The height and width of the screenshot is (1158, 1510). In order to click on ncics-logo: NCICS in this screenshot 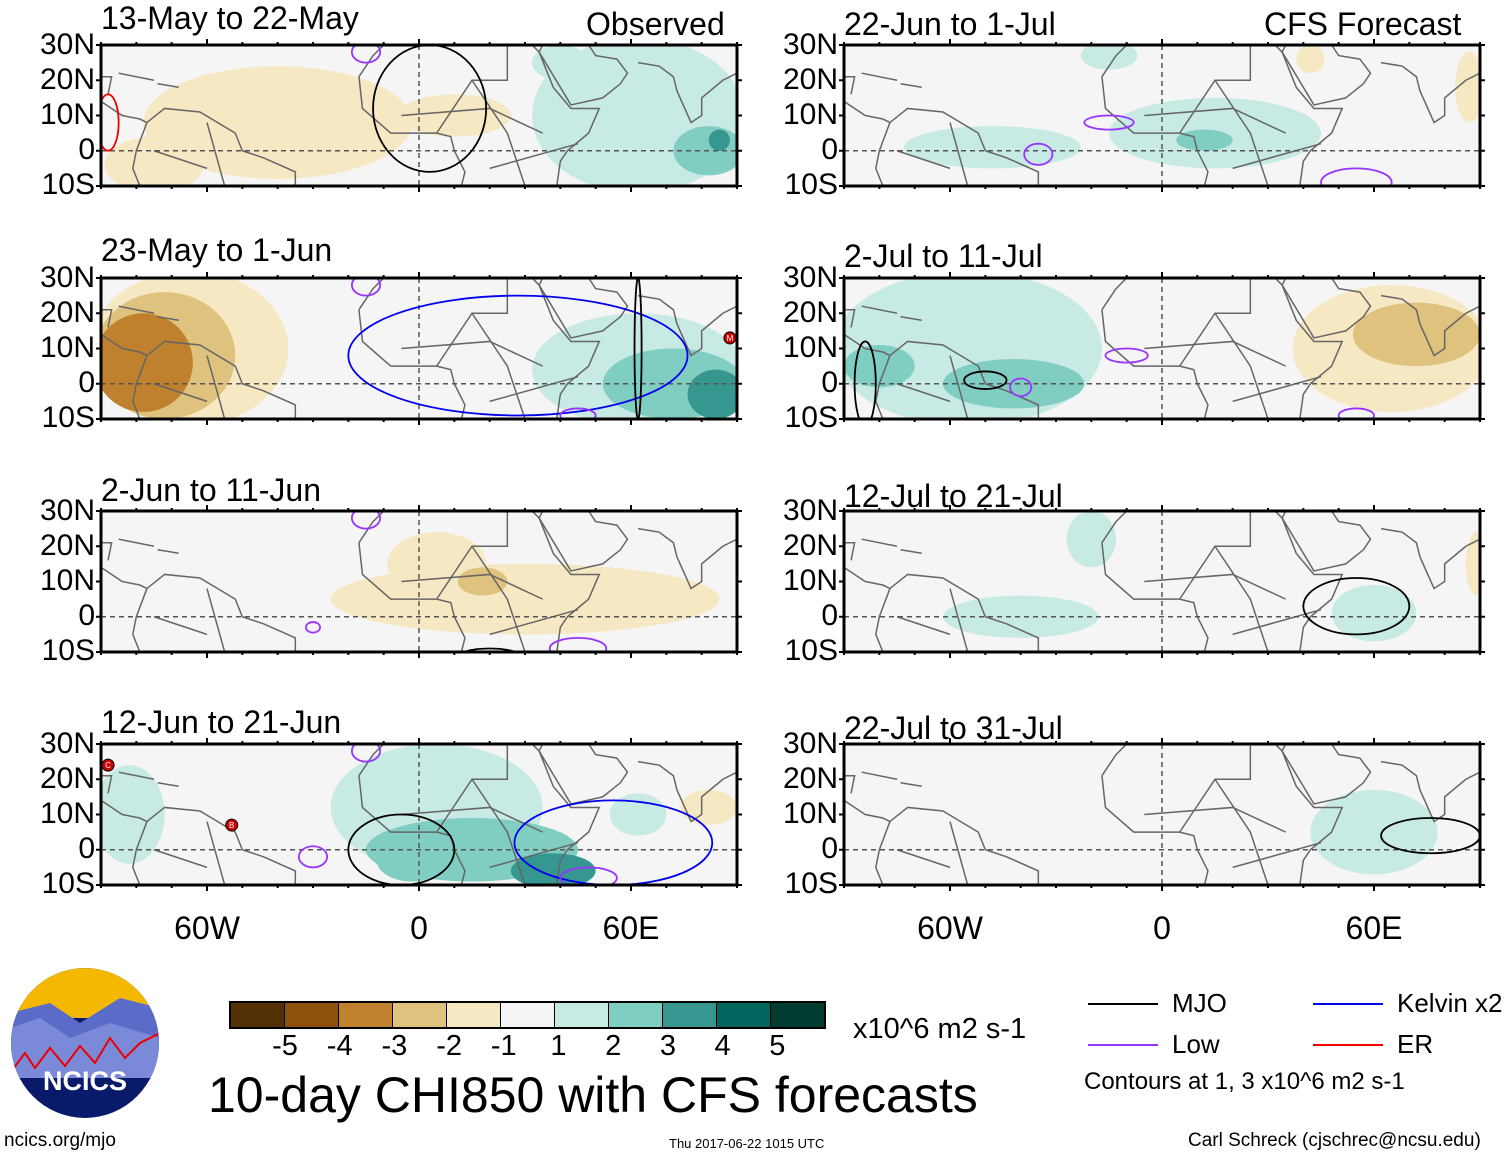, I will do `click(85, 1043)`.